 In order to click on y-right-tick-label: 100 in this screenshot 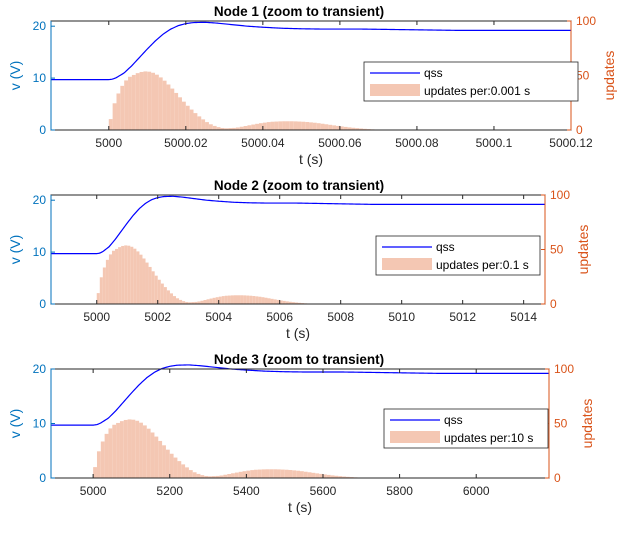, I will do `click(560, 195)`.